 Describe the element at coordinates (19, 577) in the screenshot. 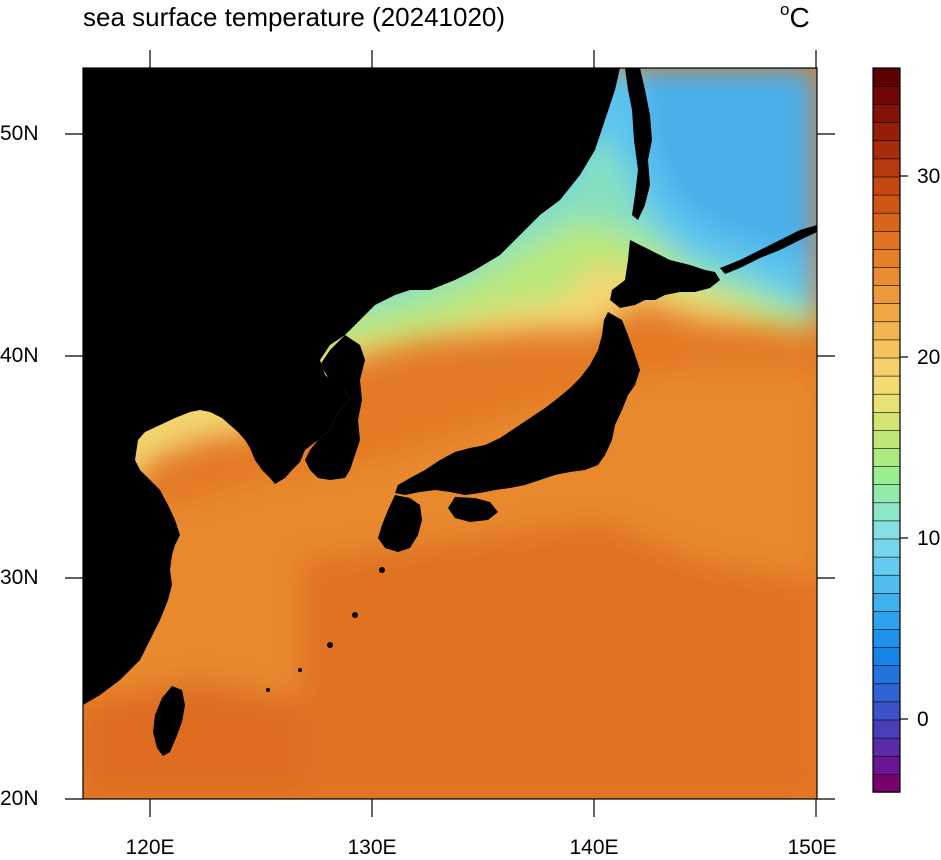

I see `lat-label-30n: 30N` at that location.